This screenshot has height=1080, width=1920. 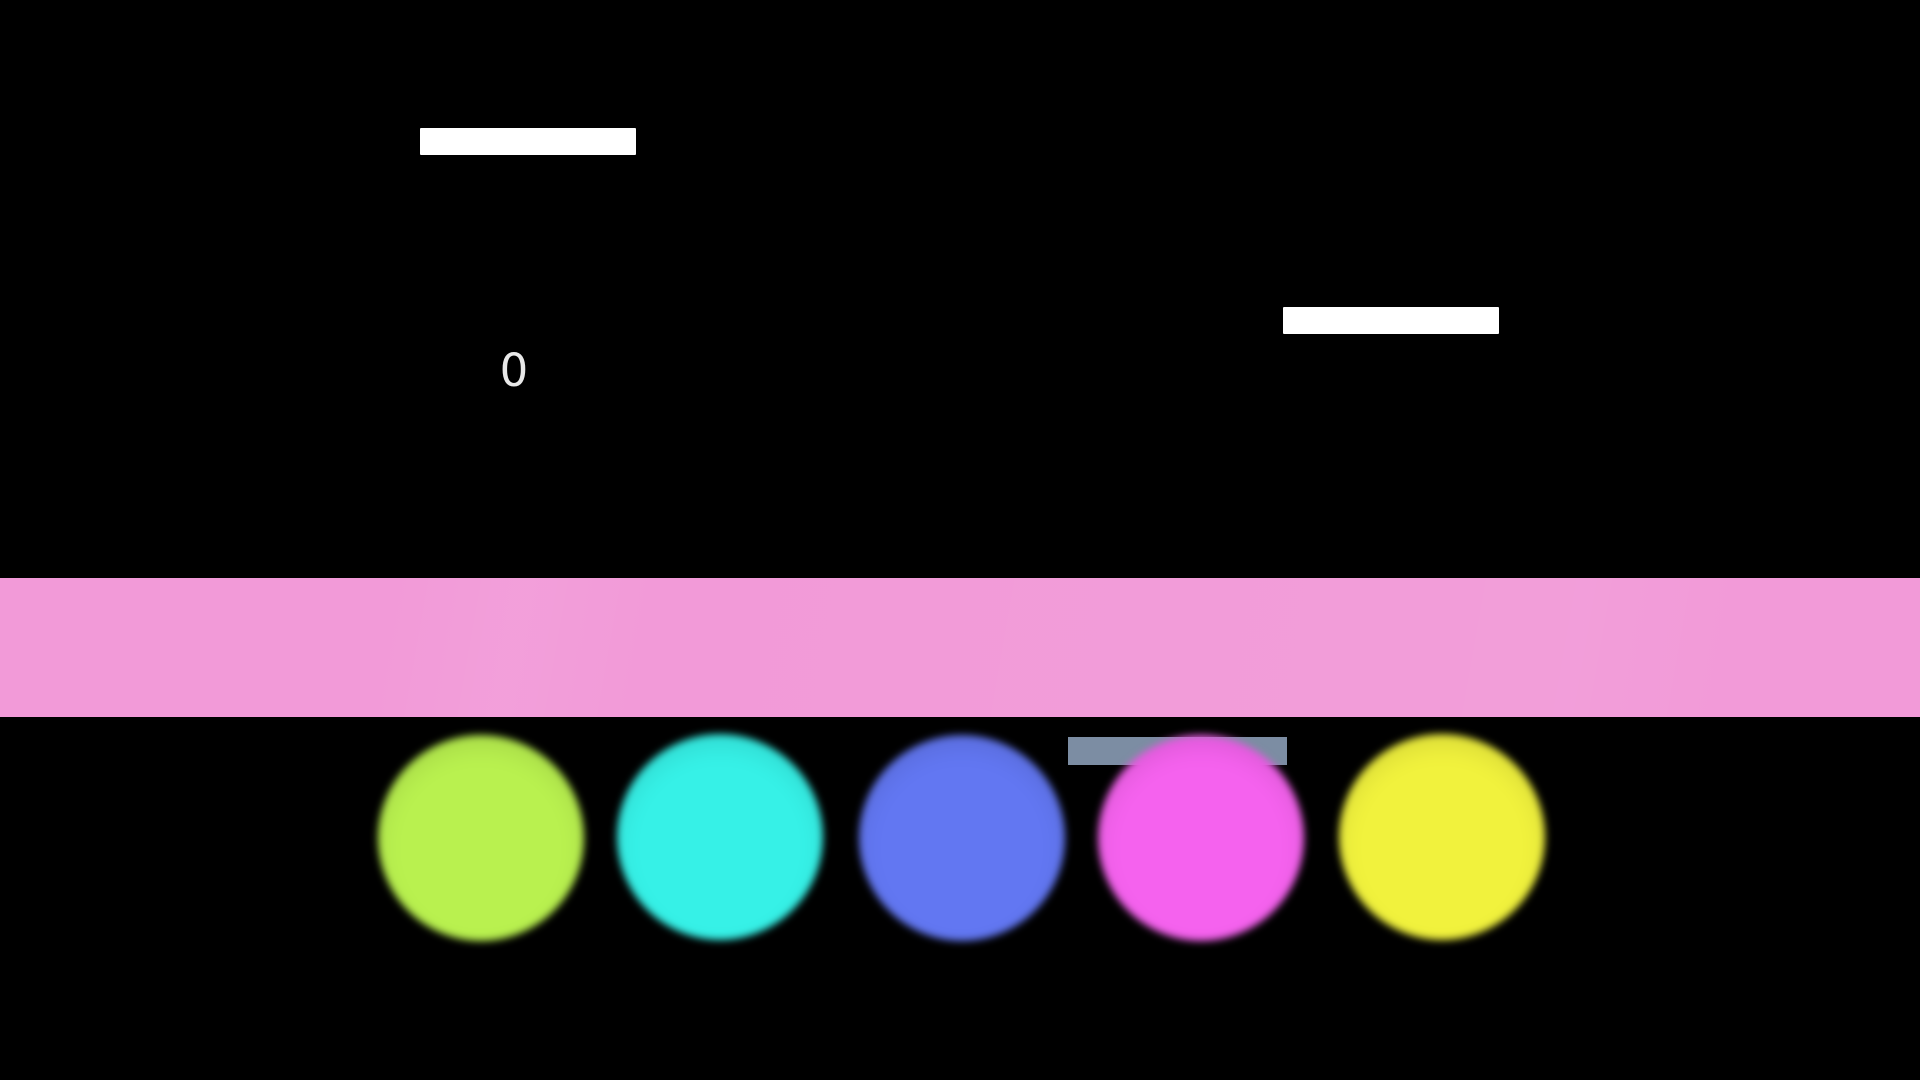 I want to click on ball-lime, so click(x=481, y=838).